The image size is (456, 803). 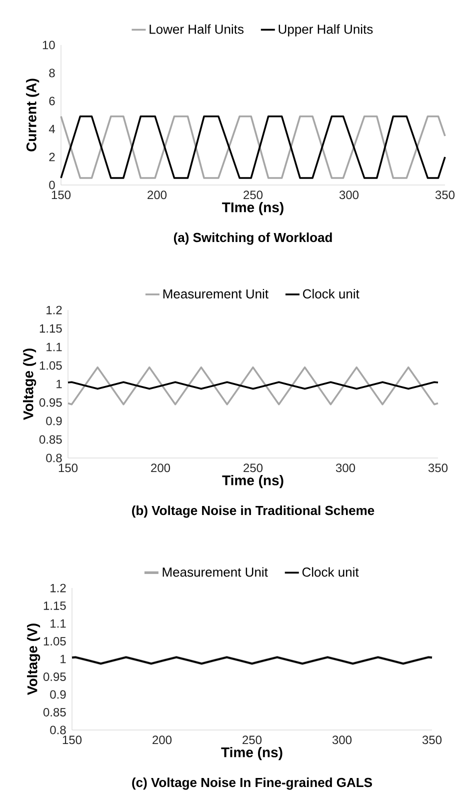 I want to click on y-tick-label: 4, so click(x=51, y=129).